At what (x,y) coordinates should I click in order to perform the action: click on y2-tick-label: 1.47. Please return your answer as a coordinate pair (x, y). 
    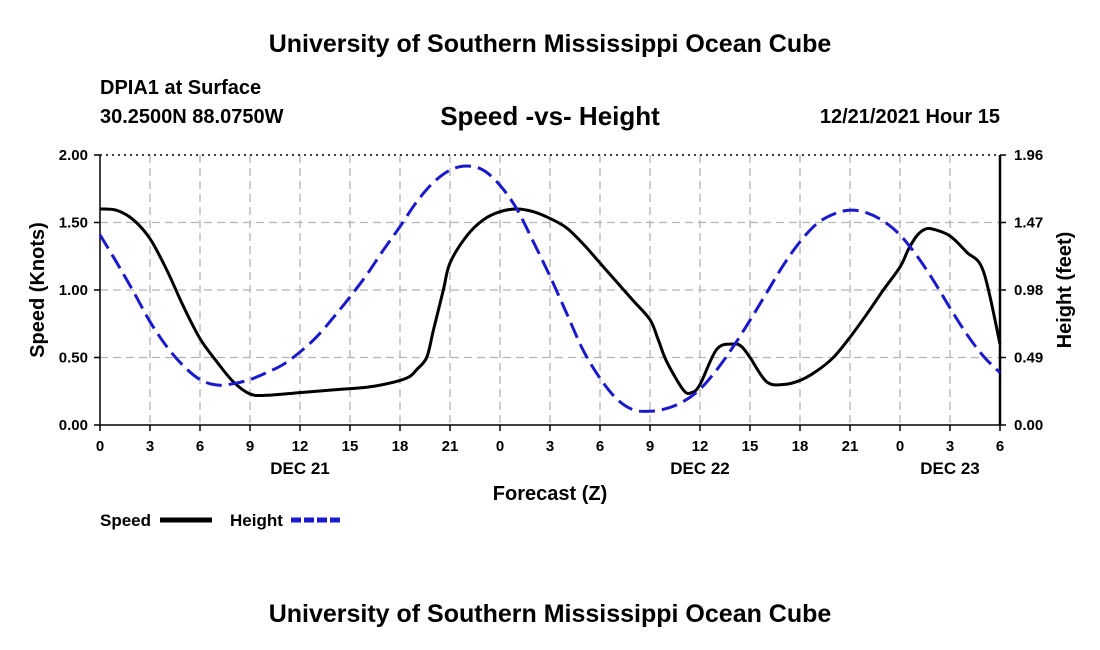
    Looking at the image, I should click on (1028, 223).